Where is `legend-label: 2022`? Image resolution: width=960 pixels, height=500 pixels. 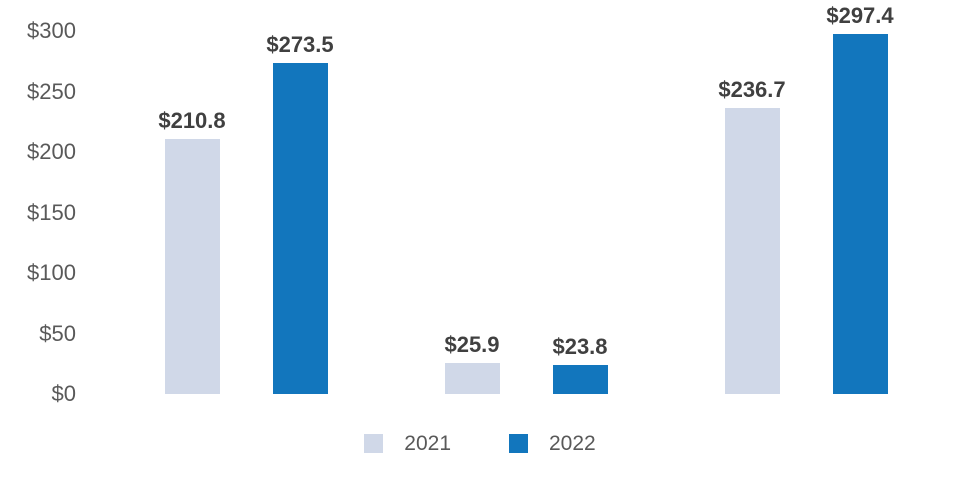
legend-label: 2022 is located at coordinates (572, 443).